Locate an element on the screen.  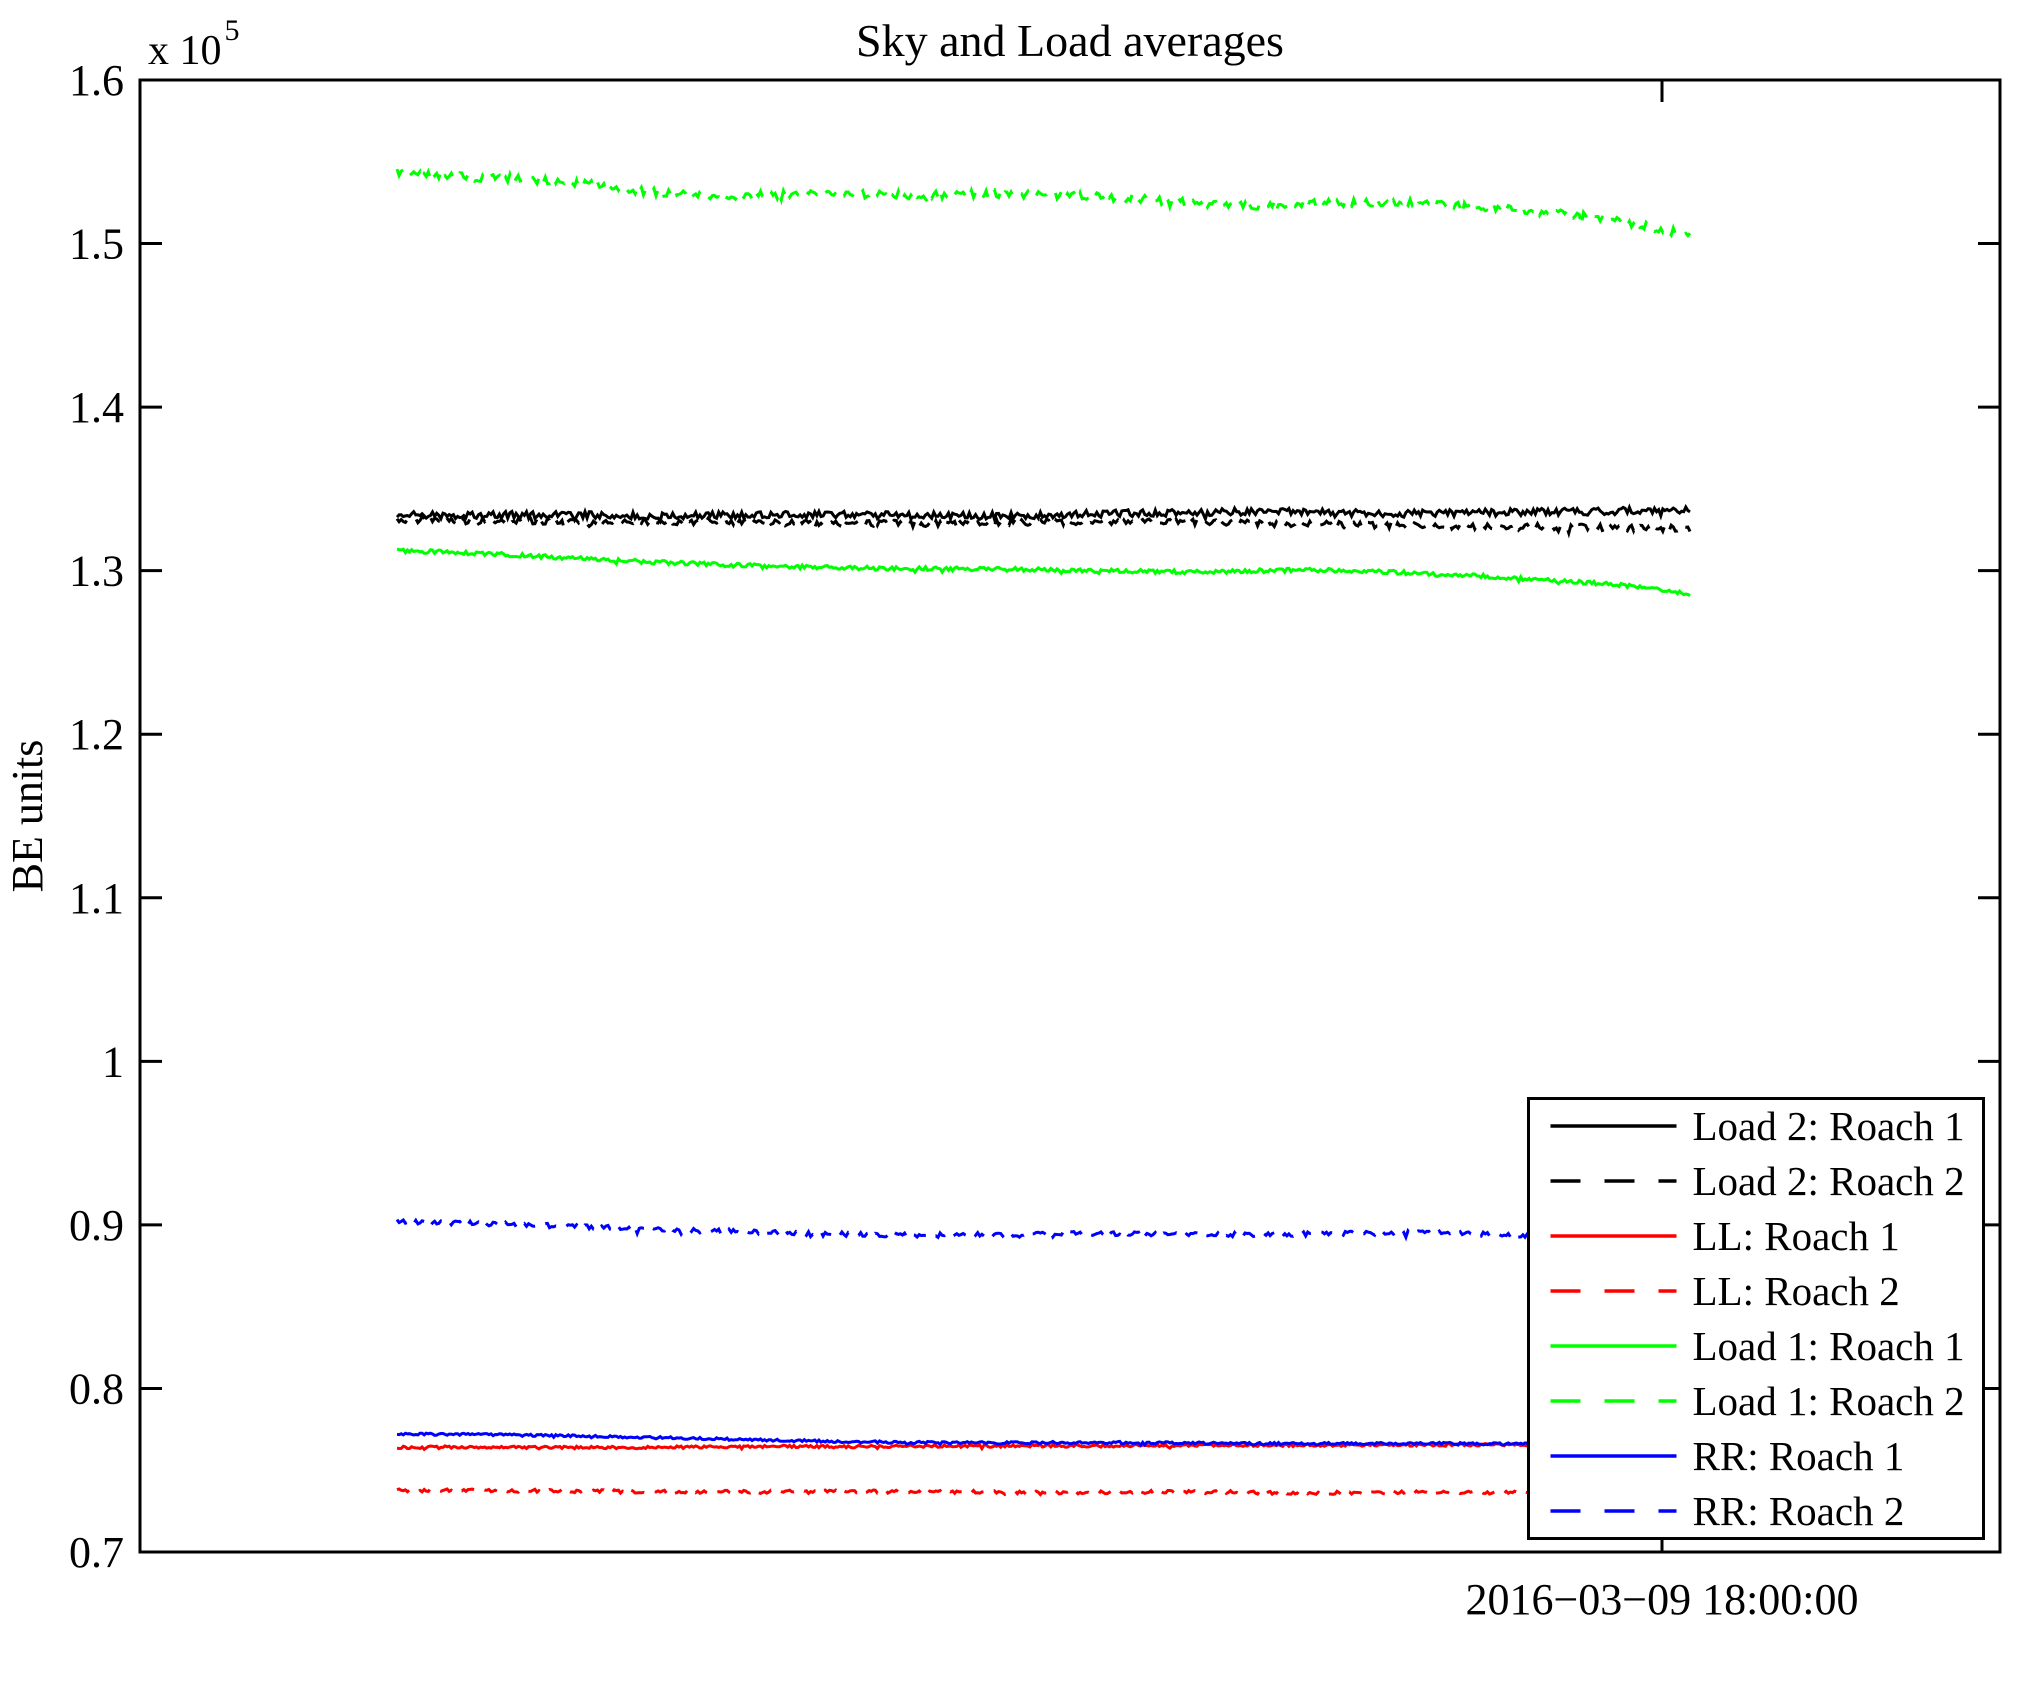
y-tick-label: 1.4 is located at coordinates (96, 407).